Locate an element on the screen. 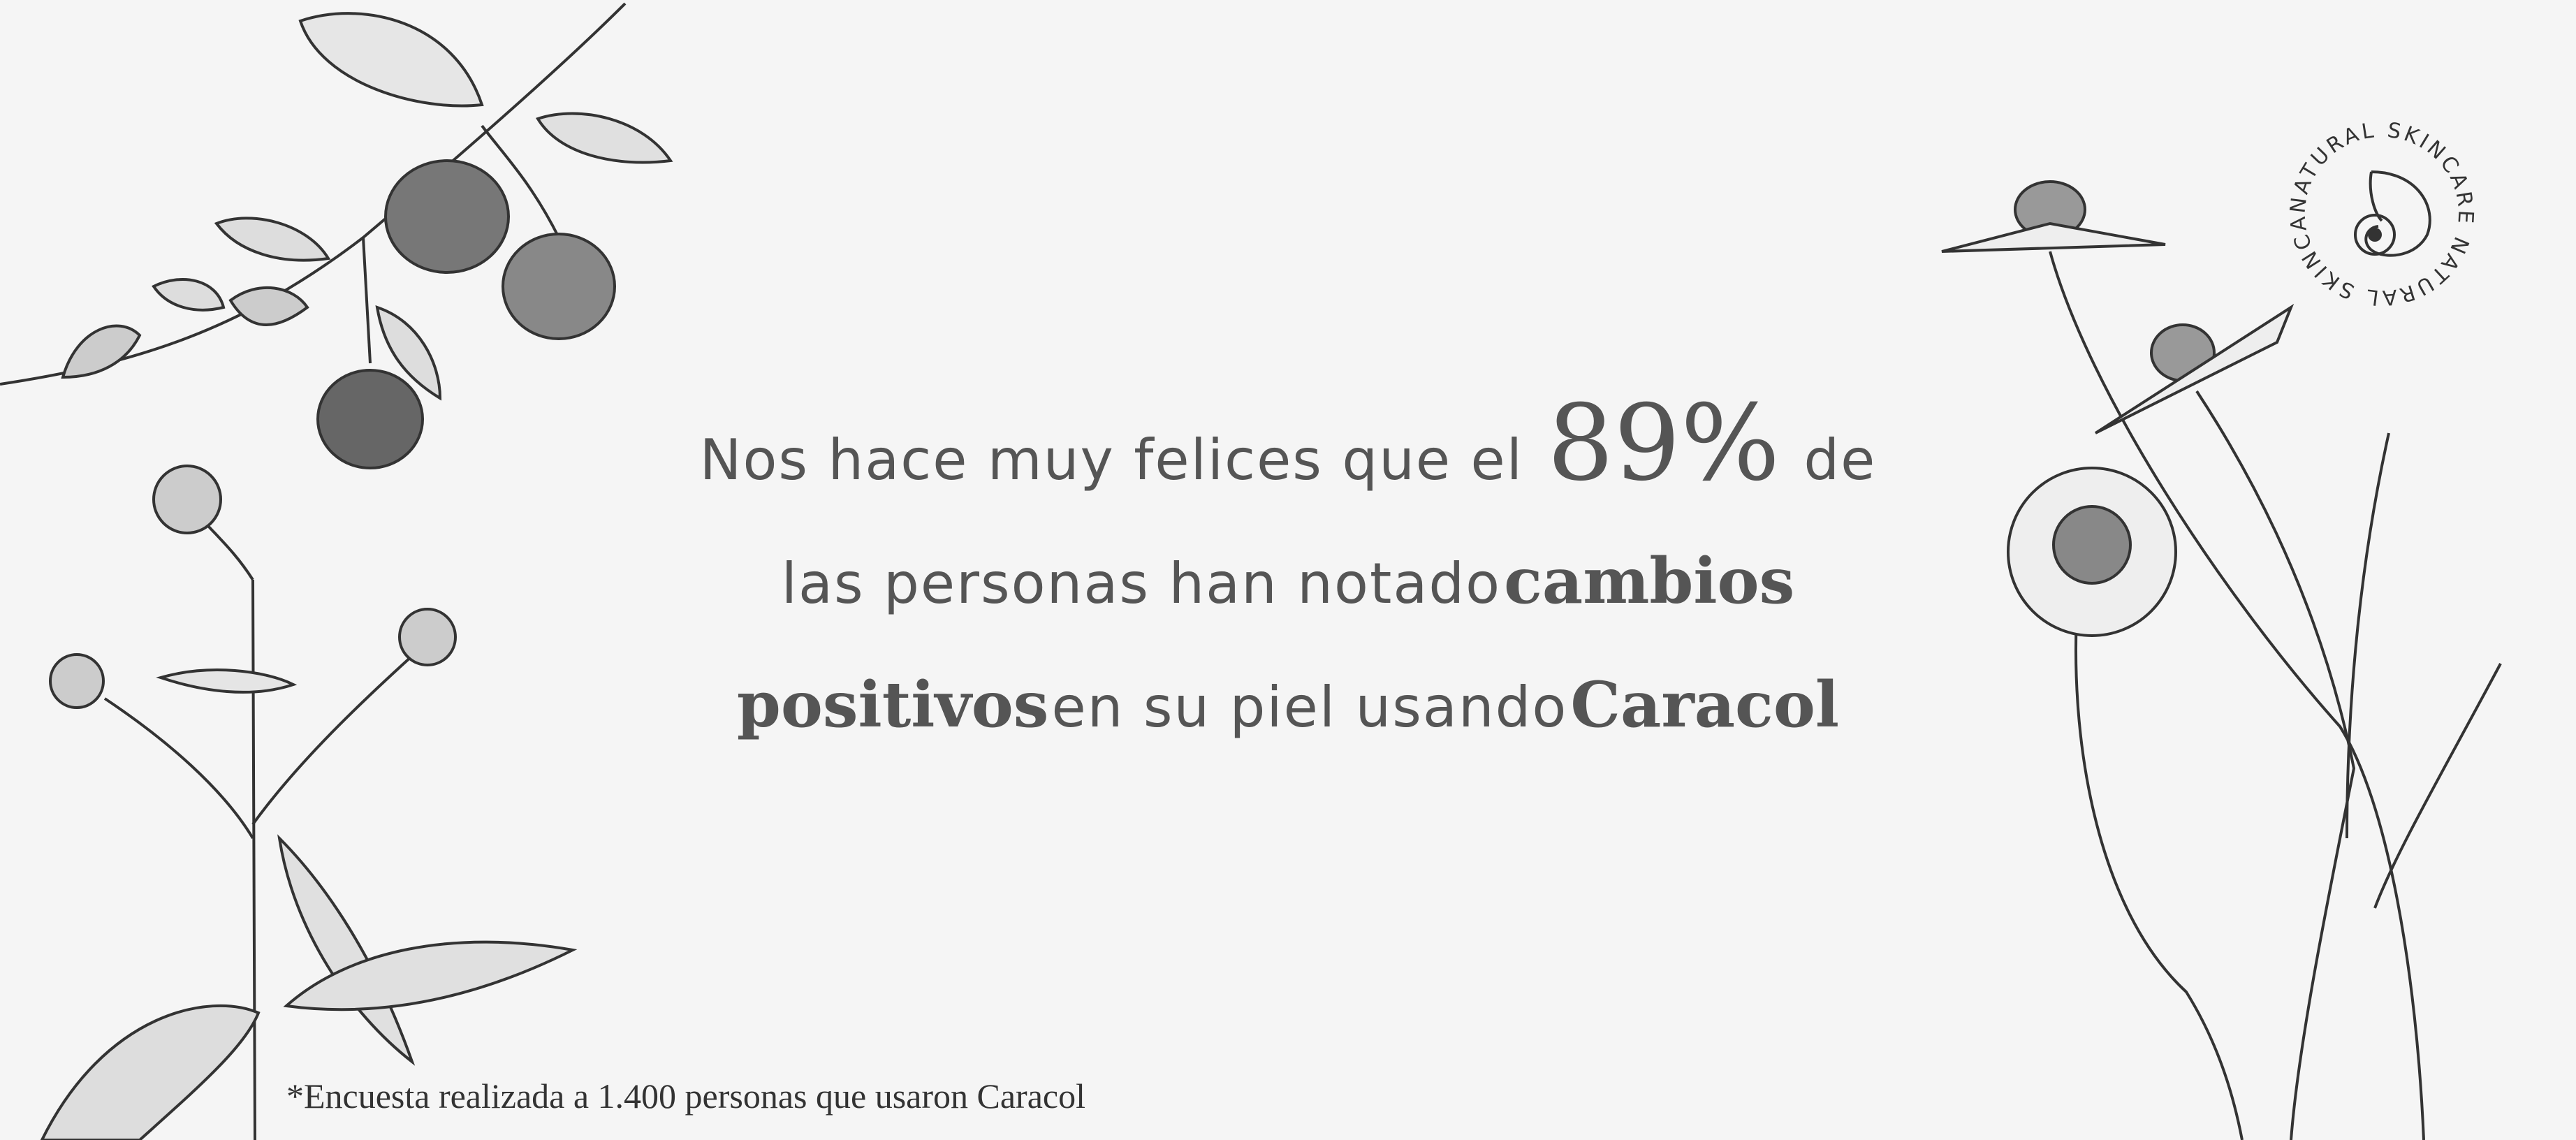  headline-line-3: positivos en su piel usando Caracol is located at coordinates (1288, 714).